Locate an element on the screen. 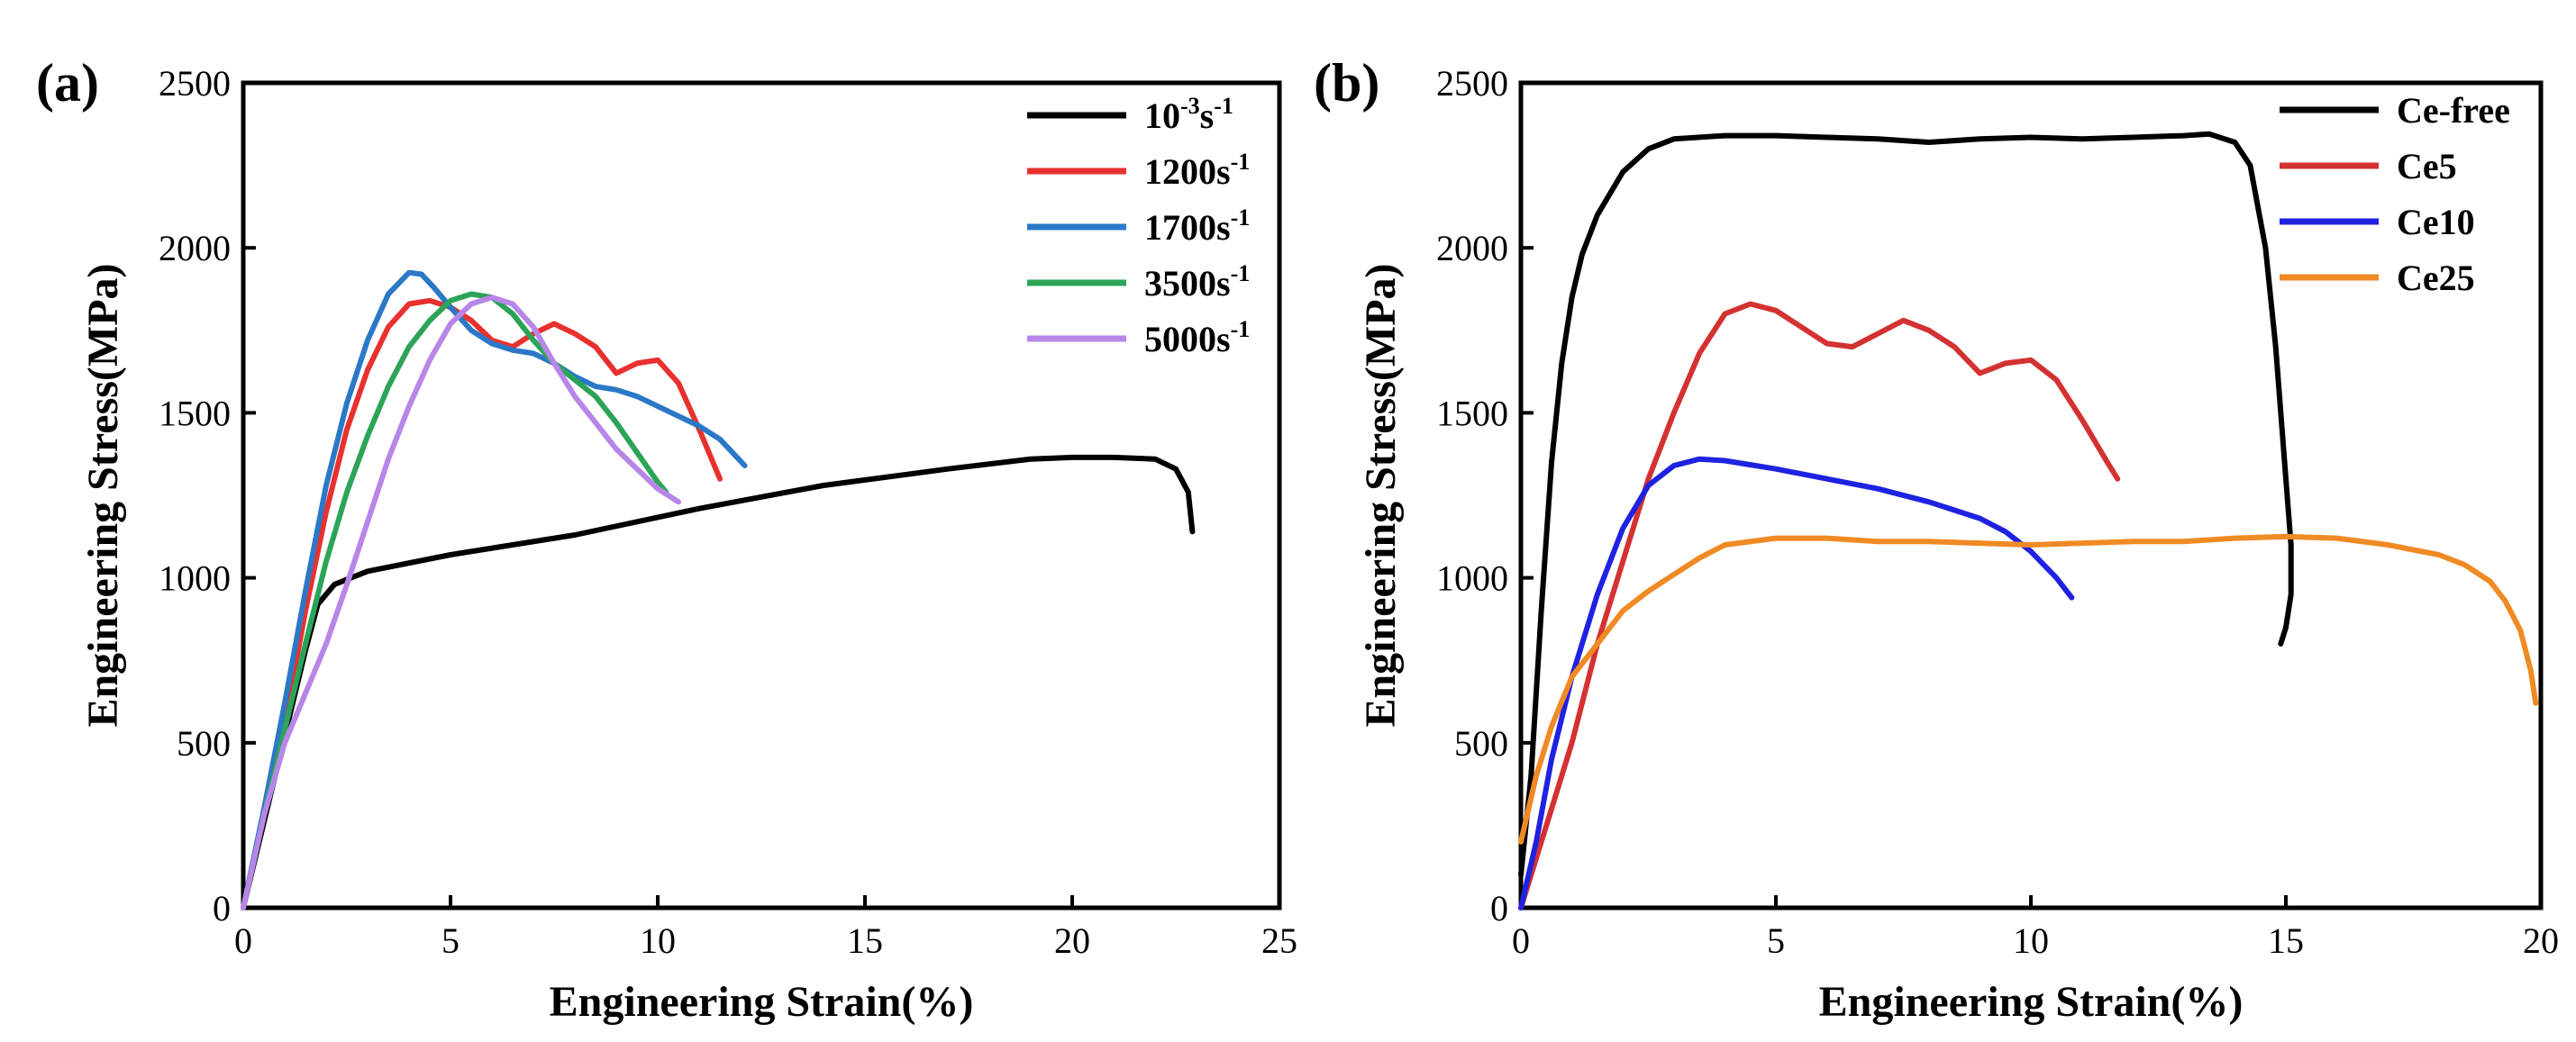  legend-label: 10-3s-1 is located at coordinates (1188, 114).